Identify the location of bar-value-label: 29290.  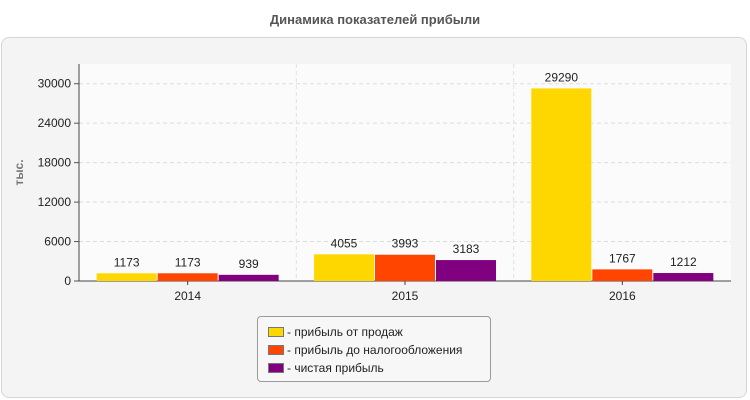
(562, 77).